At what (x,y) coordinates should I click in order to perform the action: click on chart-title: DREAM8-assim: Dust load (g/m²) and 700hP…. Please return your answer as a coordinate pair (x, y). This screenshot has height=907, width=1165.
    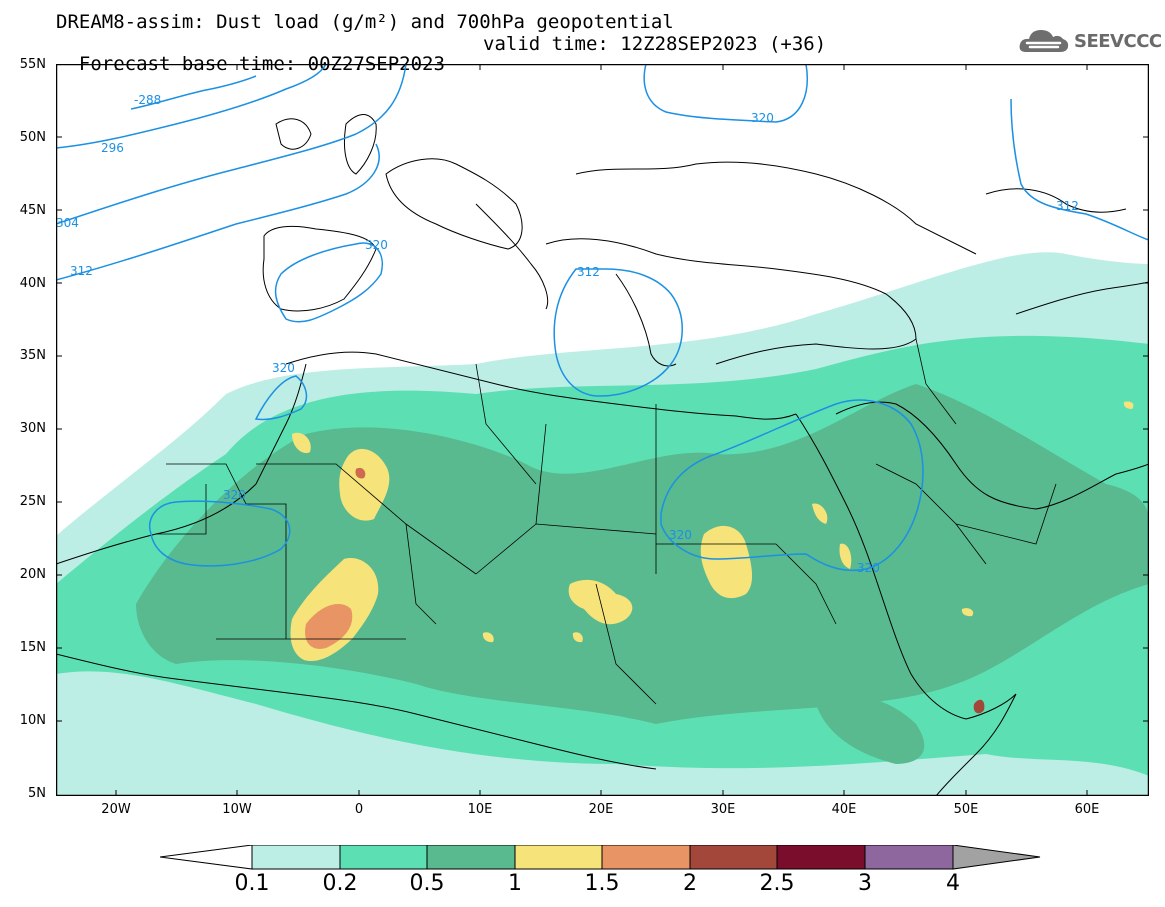
    Looking at the image, I should click on (365, 22).